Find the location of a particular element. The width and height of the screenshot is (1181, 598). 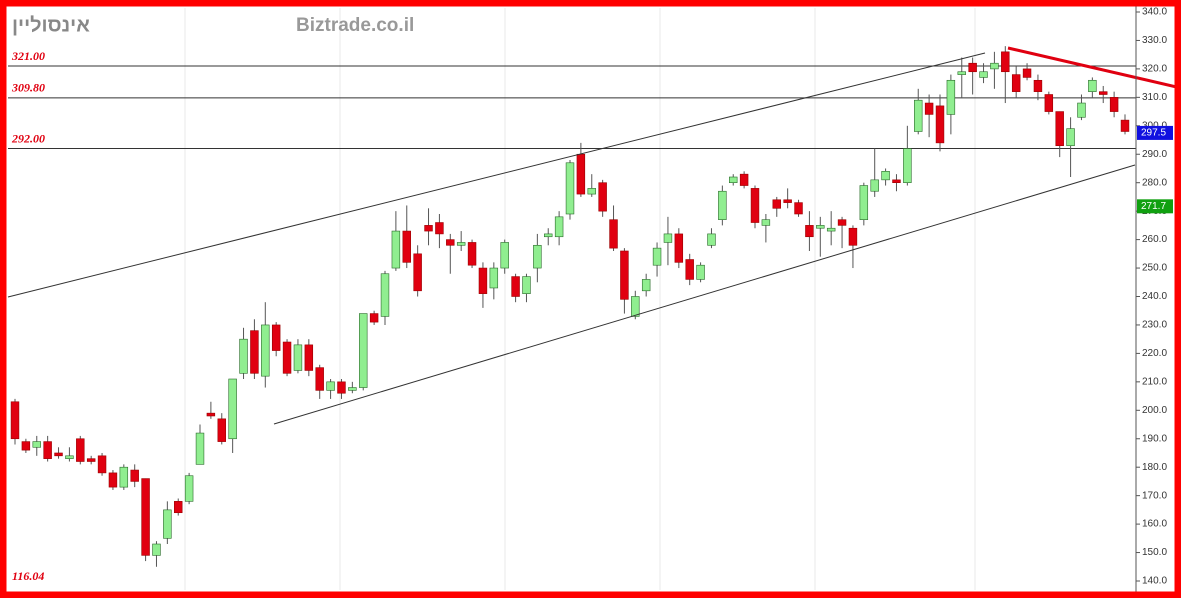

y-tick-label: 170.0 is located at coordinates (1154, 495).